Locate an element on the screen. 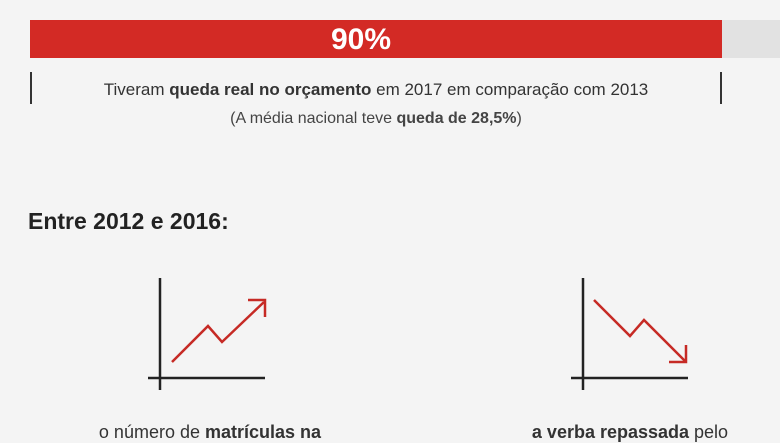  text: Tiveram is located at coordinates (136, 89).